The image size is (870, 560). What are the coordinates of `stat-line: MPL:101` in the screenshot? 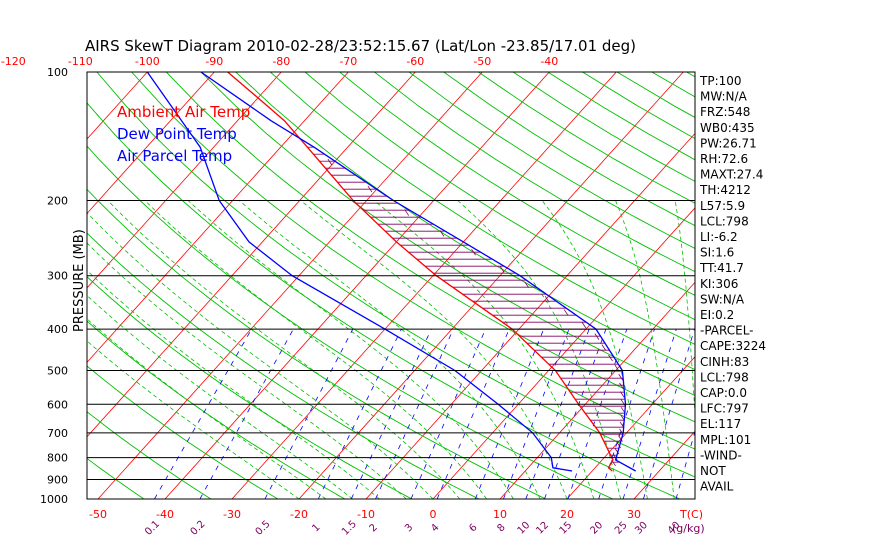 It's located at (725, 440).